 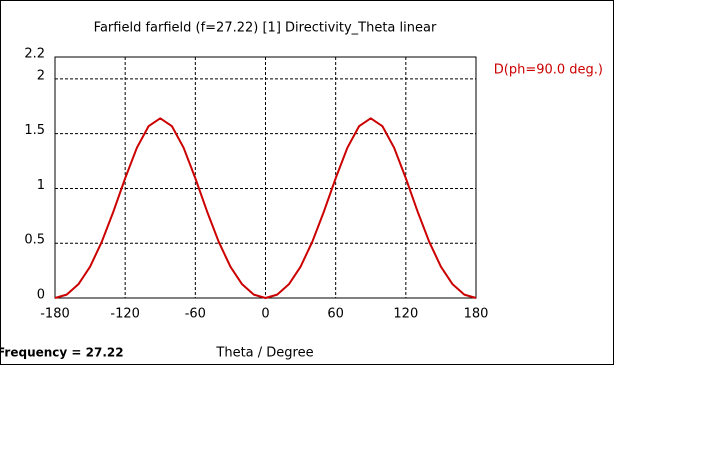 I want to click on y-tick-label: 1, so click(x=41, y=185).